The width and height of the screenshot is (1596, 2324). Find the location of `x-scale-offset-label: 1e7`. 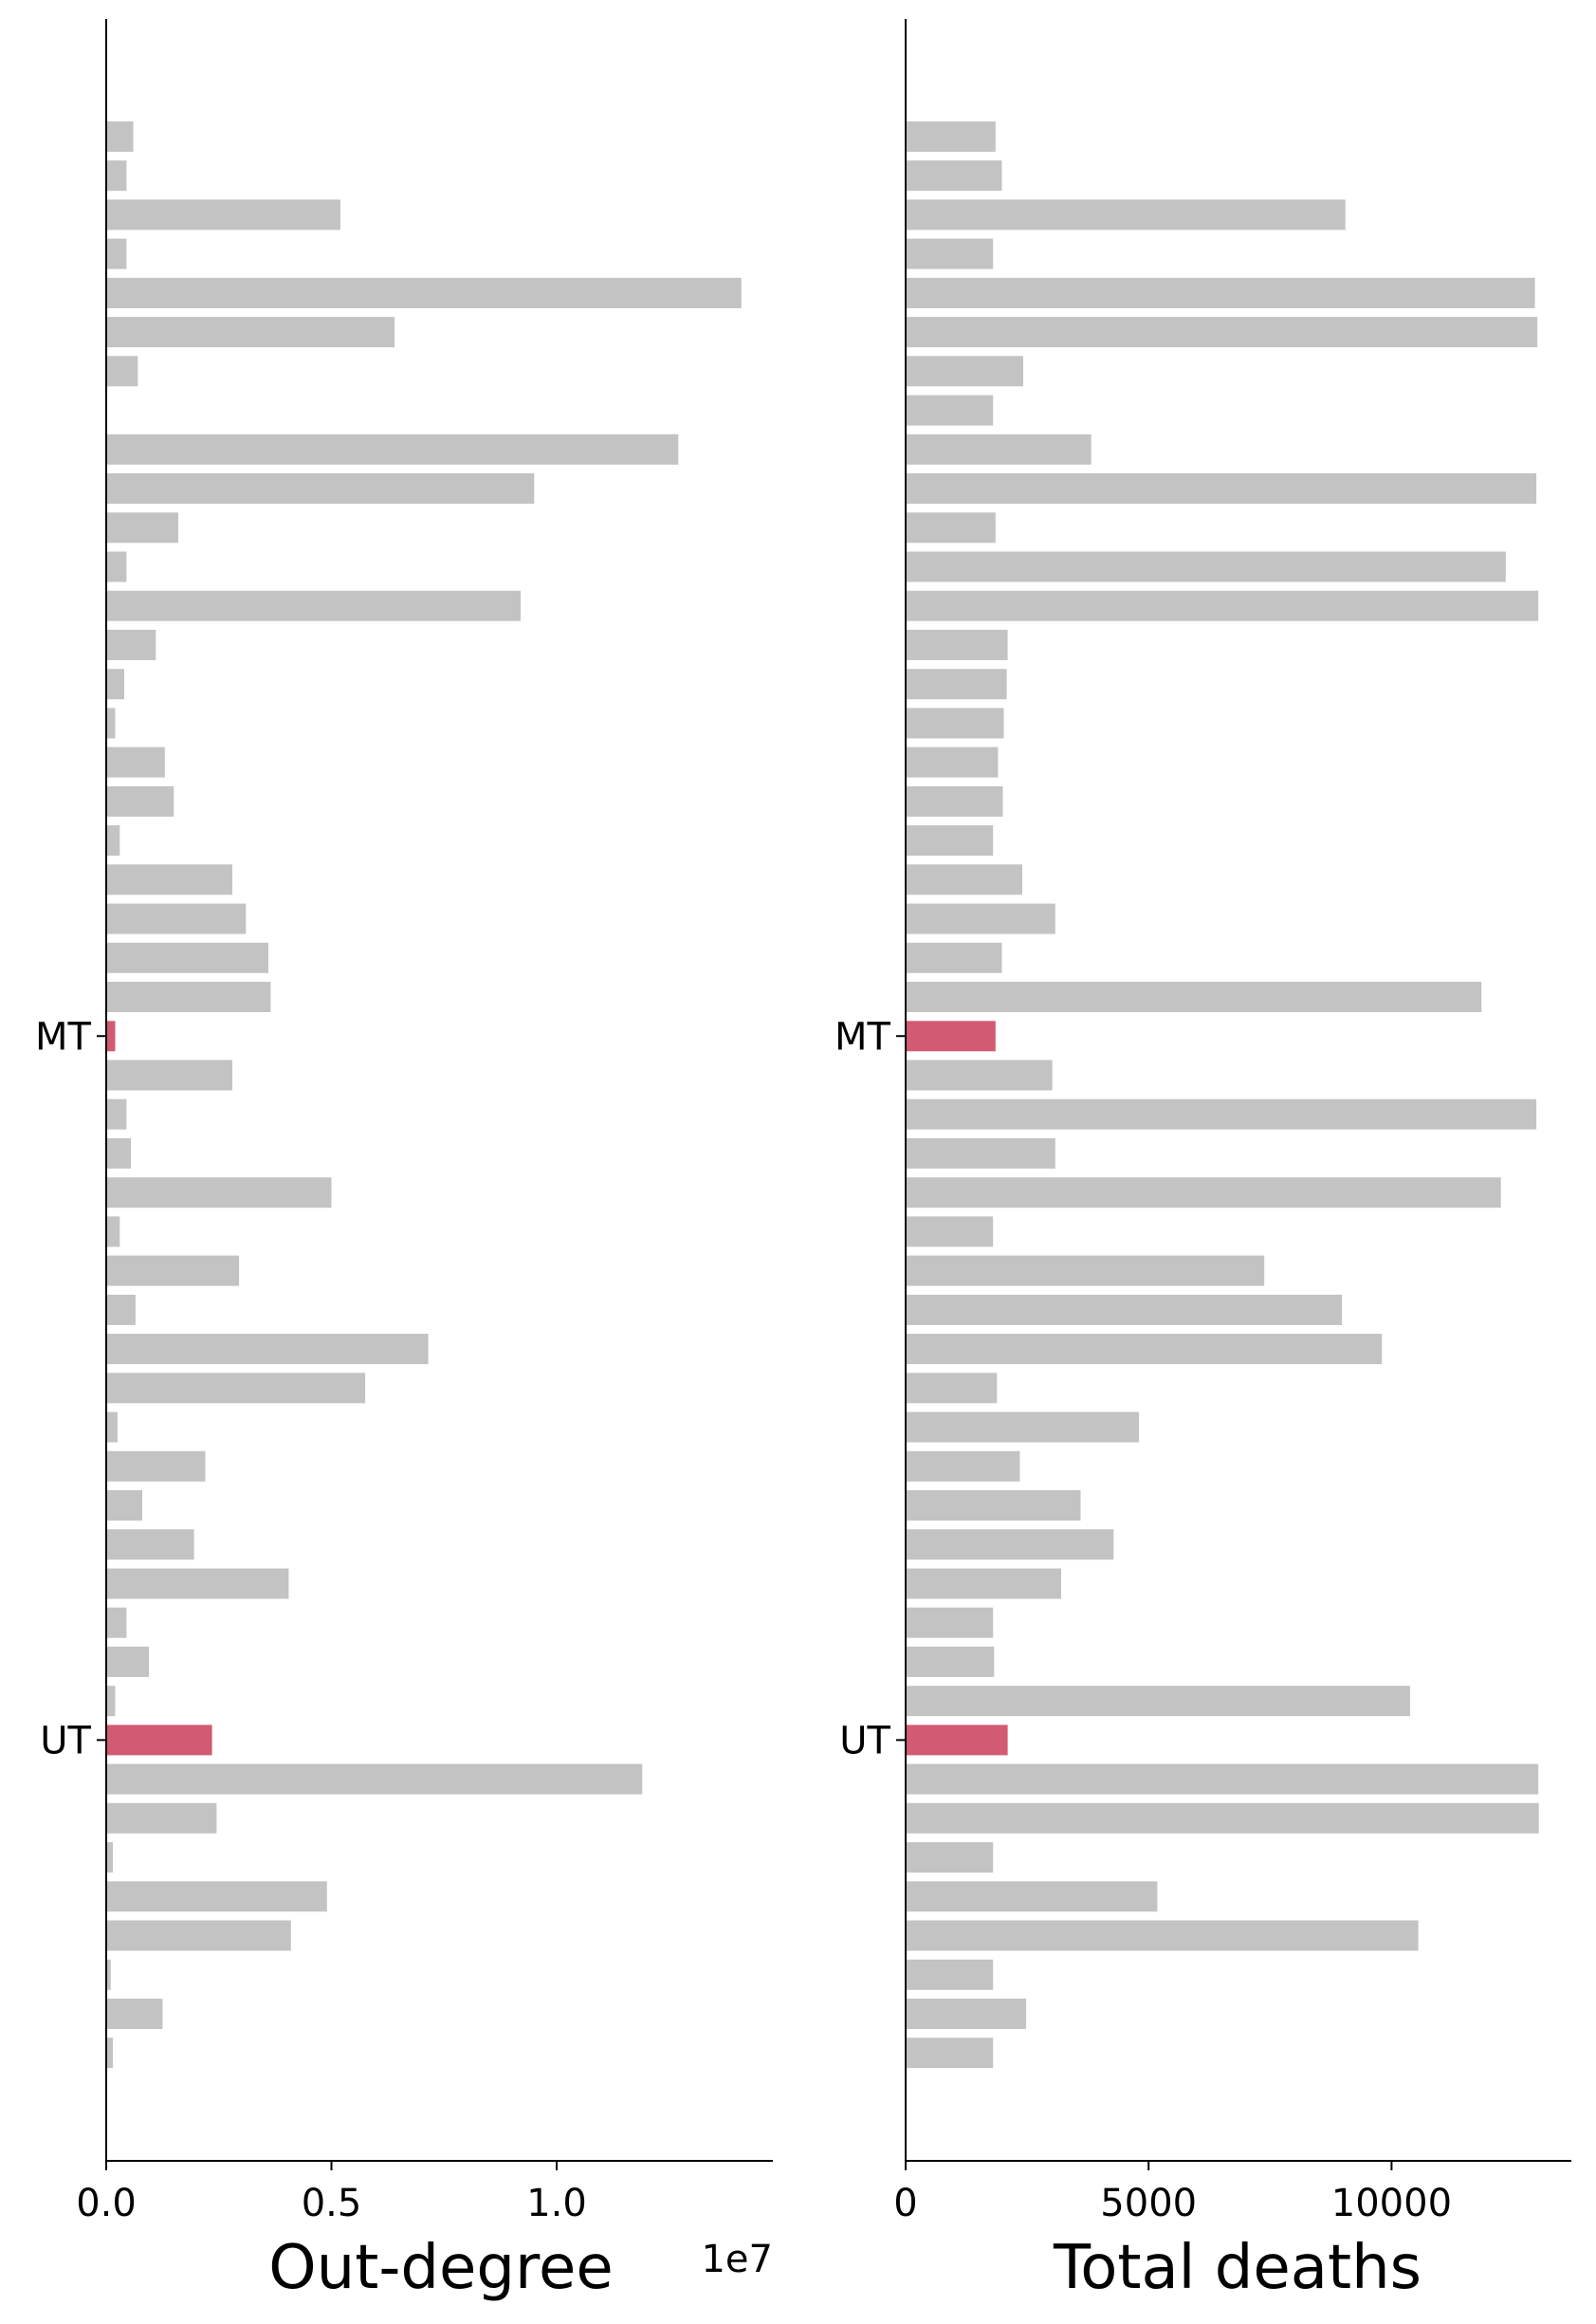

x-scale-offset-label: 1e7 is located at coordinates (737, 2259).